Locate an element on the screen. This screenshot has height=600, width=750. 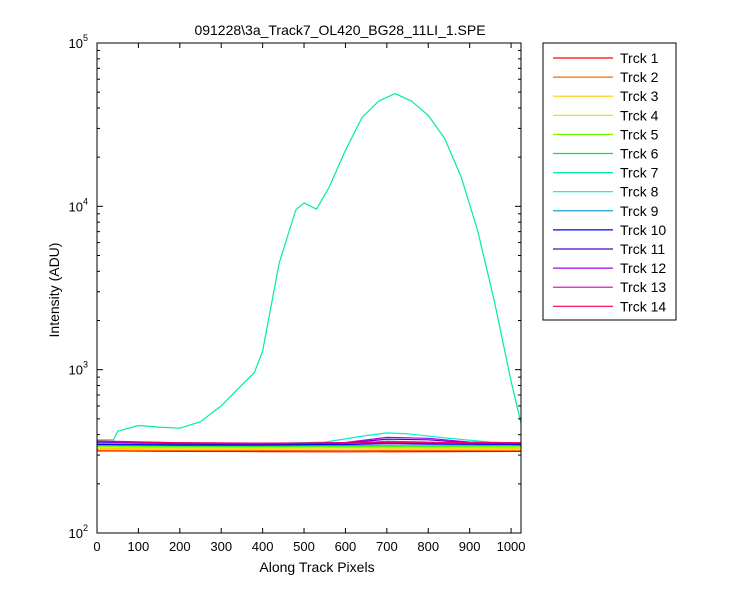
y-tick-label: 10² is located at coordinates (78, 532).